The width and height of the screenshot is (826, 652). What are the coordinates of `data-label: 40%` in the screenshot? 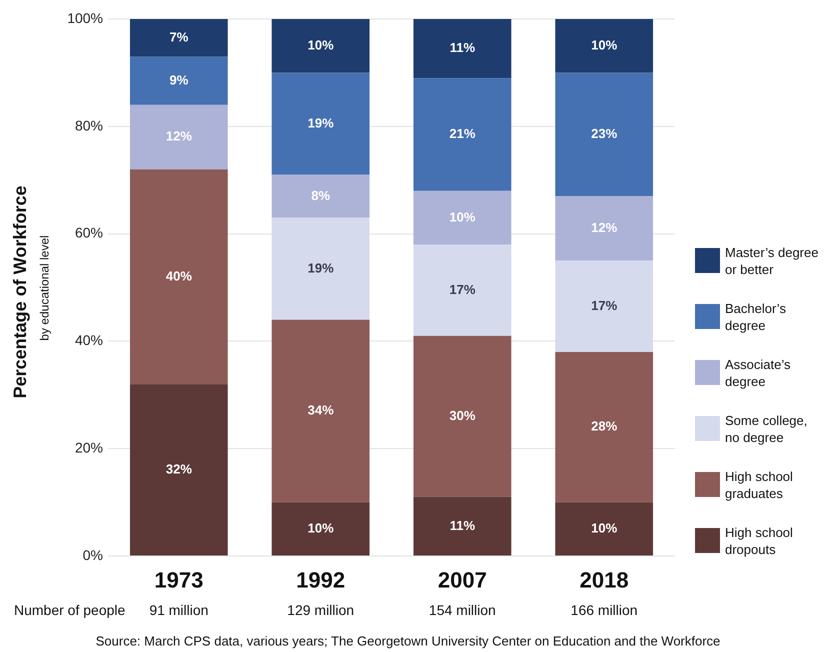 It's located at (179, 276).